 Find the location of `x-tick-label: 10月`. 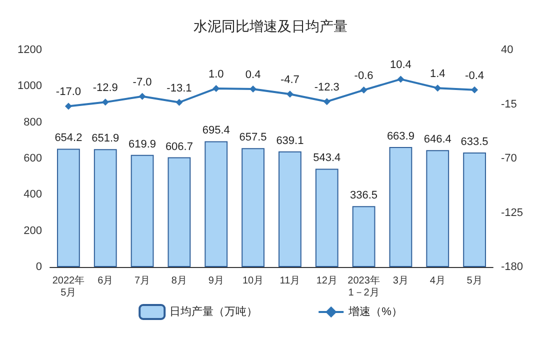

x-tick-label: 10月 is located at coordinates (253, 281).